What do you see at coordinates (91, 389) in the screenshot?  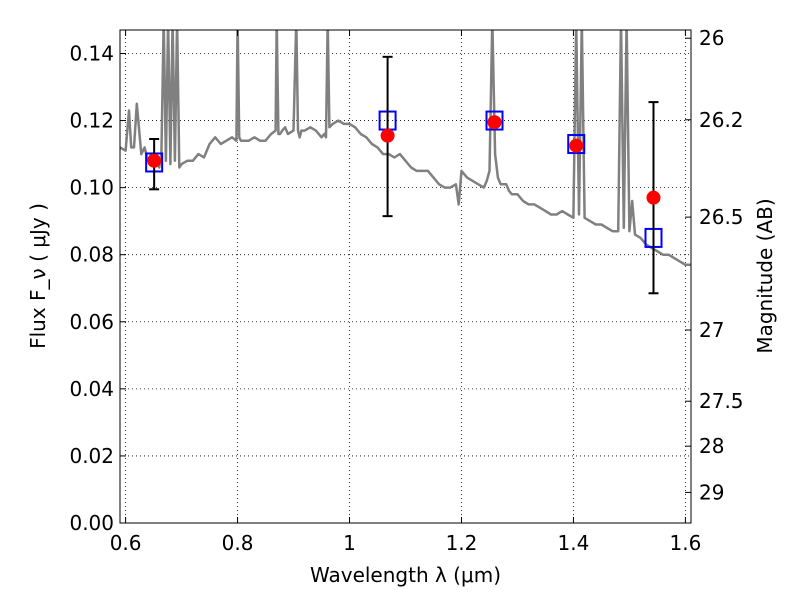 I see `y-tick-label: 0.04` at bounding box center [91, 389].